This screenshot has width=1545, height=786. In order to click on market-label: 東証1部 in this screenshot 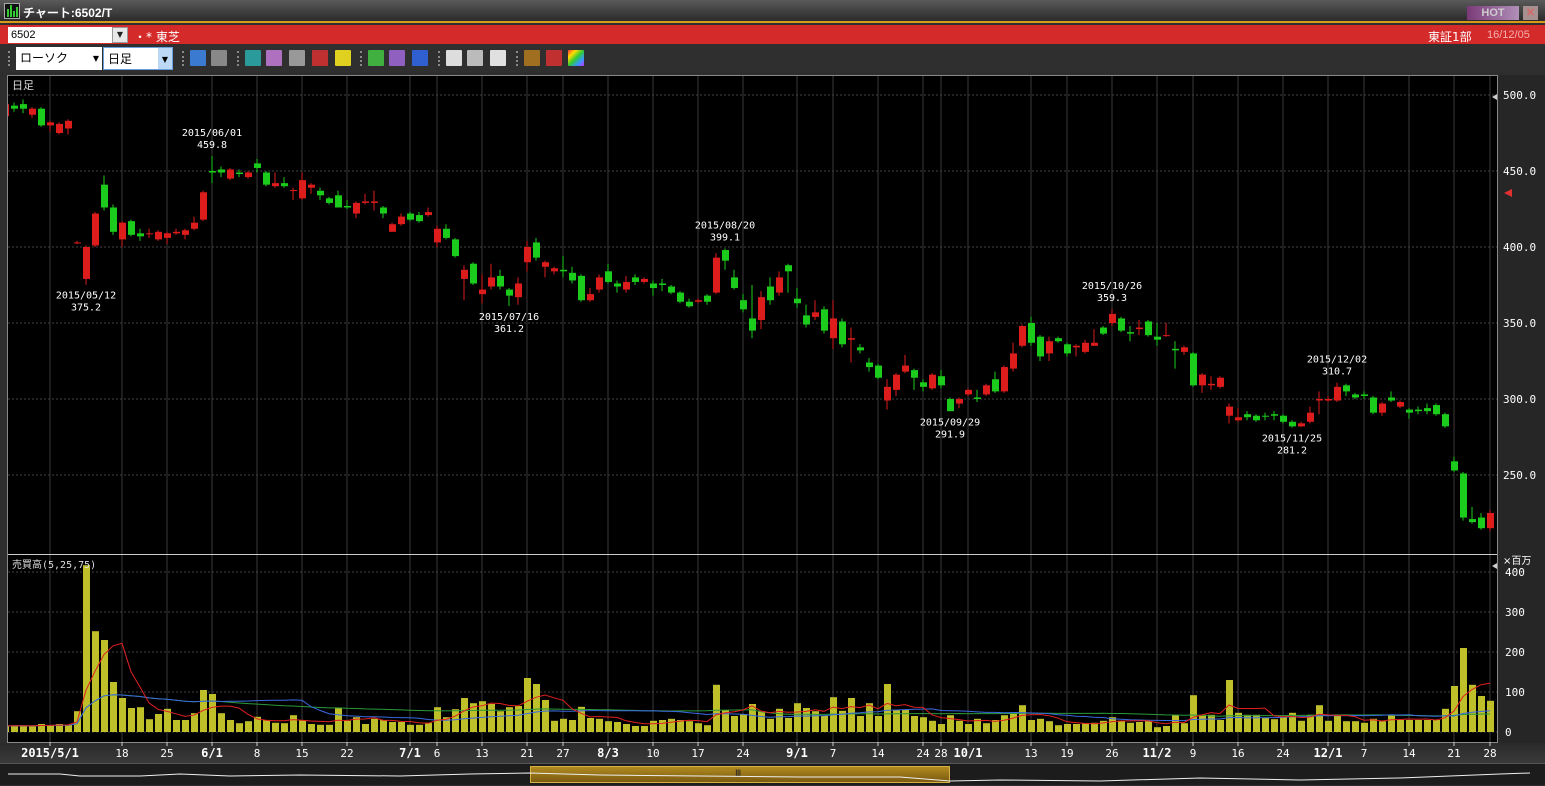, I will do `click(1450, 37)`.